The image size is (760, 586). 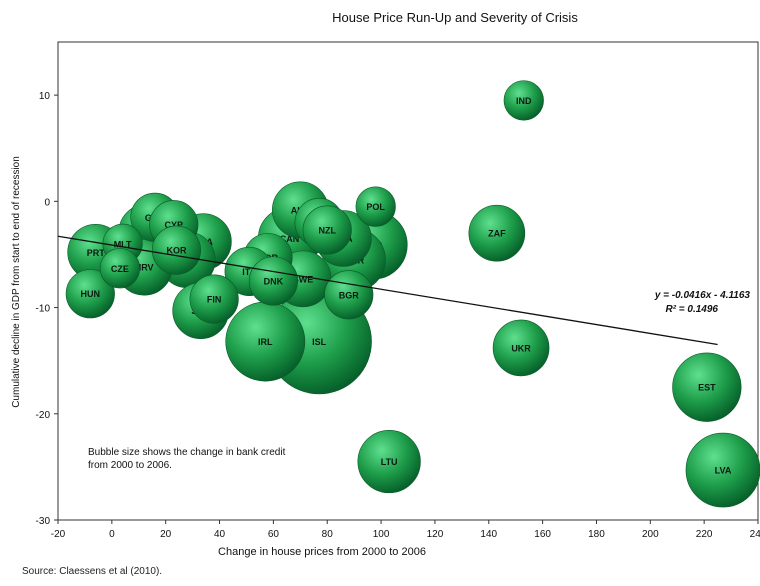 I want to click on bubble-dnk: DNK, so click(x=273, y=281).